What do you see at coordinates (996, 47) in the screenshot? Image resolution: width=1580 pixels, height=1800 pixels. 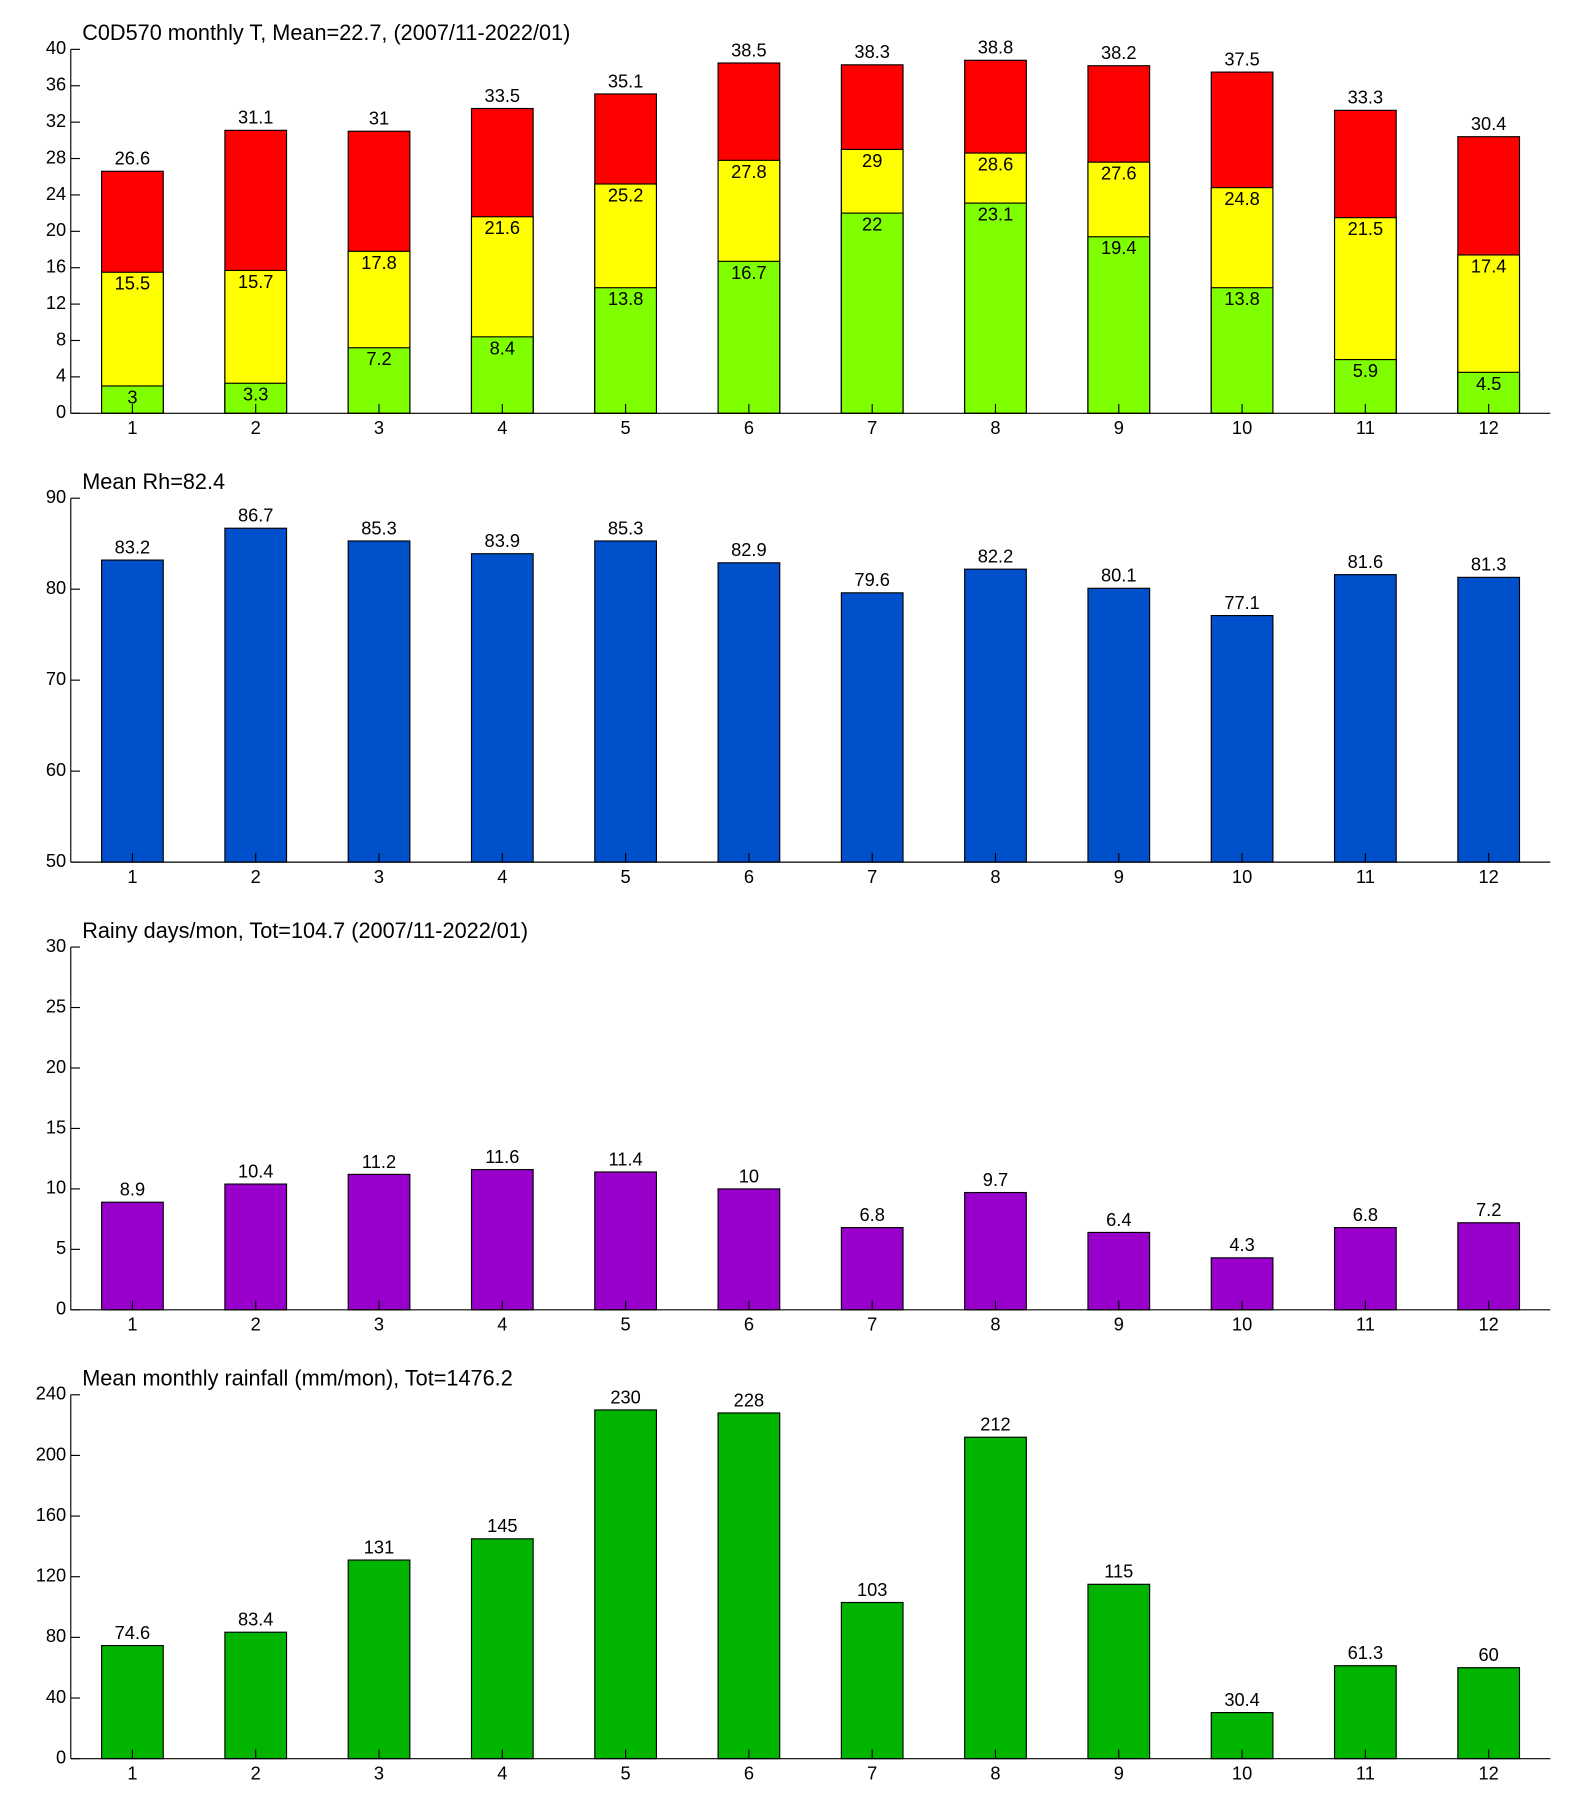 I see `value-label: 38.8` at bounding box center [996, 47].